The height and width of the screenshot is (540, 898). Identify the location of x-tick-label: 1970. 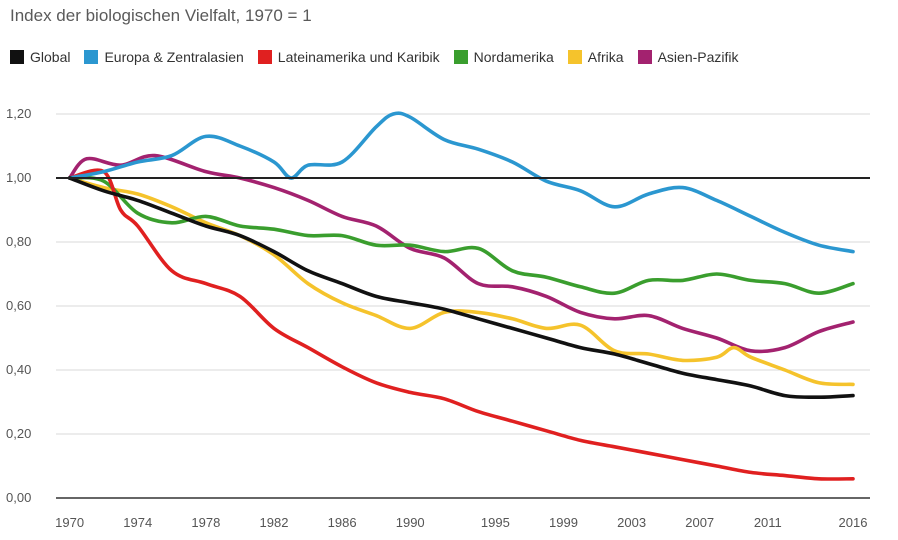
(69, 522).